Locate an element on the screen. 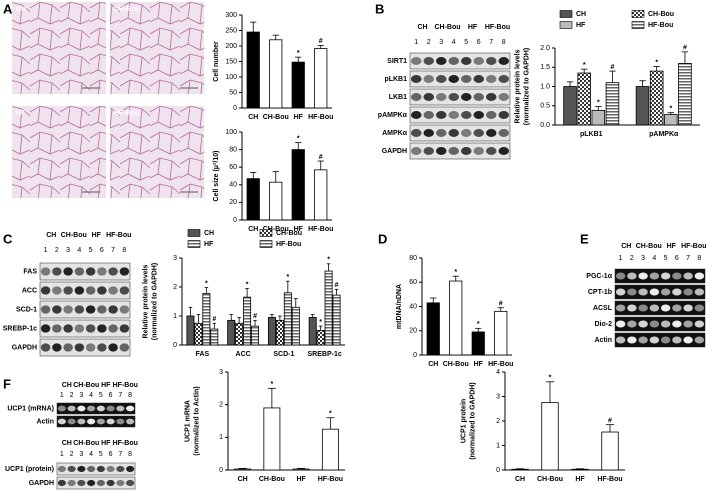  lane-number: 2 is located at coordinates (72, 454).